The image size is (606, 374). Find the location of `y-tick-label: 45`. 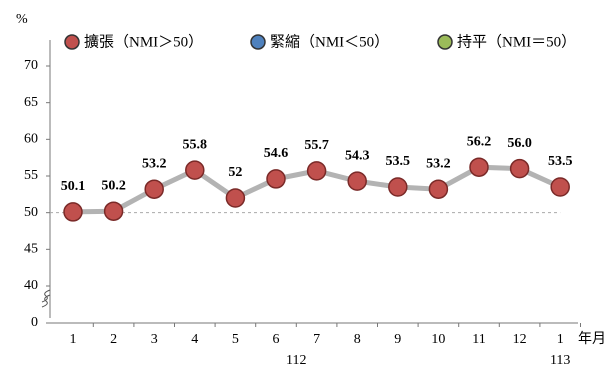

y-tick-label: 45 is located at coordinates (31, 249).